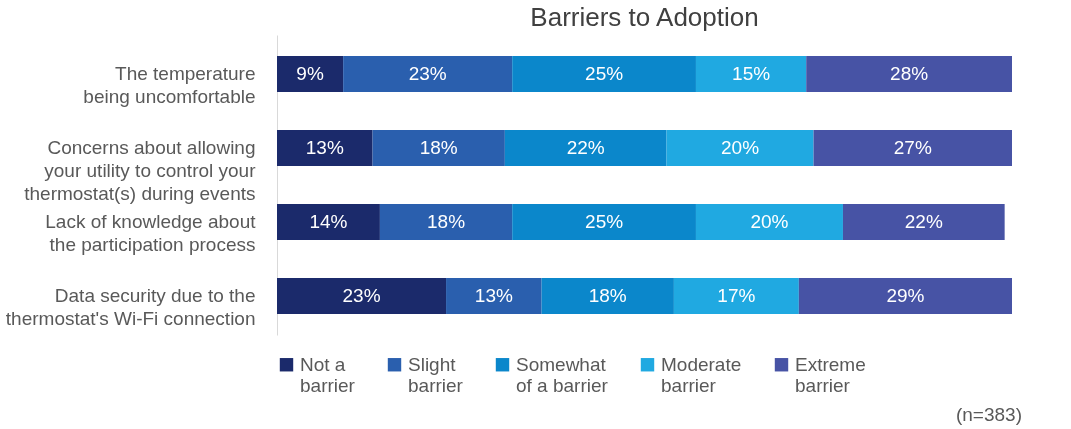 The width and height of the screenshot is (1071, 429). What do you see at coordinates (130, 307) in the screenshot?
I see `y-tick-label: Data security due to the thermostat's Wi-Fi connection` at bounding box center [130, 307].